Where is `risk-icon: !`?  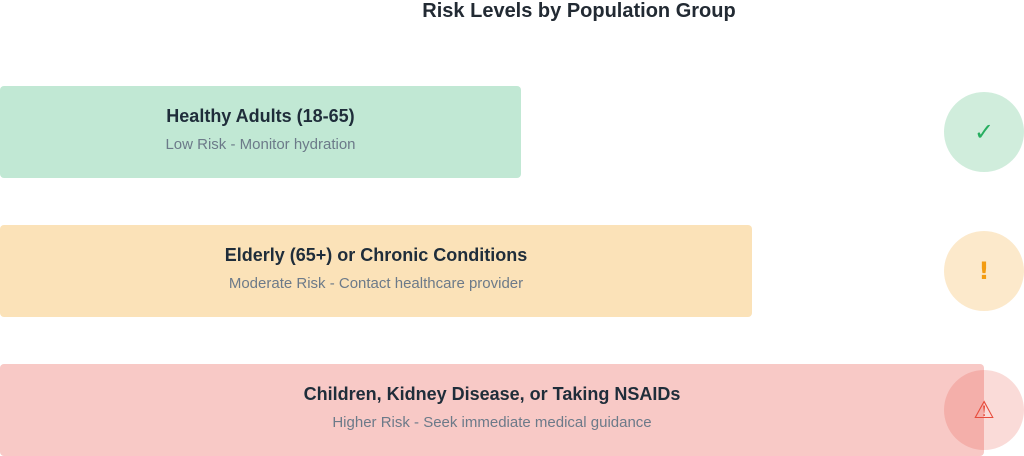
risk-icon: ! is located at coordinates (984, 271).